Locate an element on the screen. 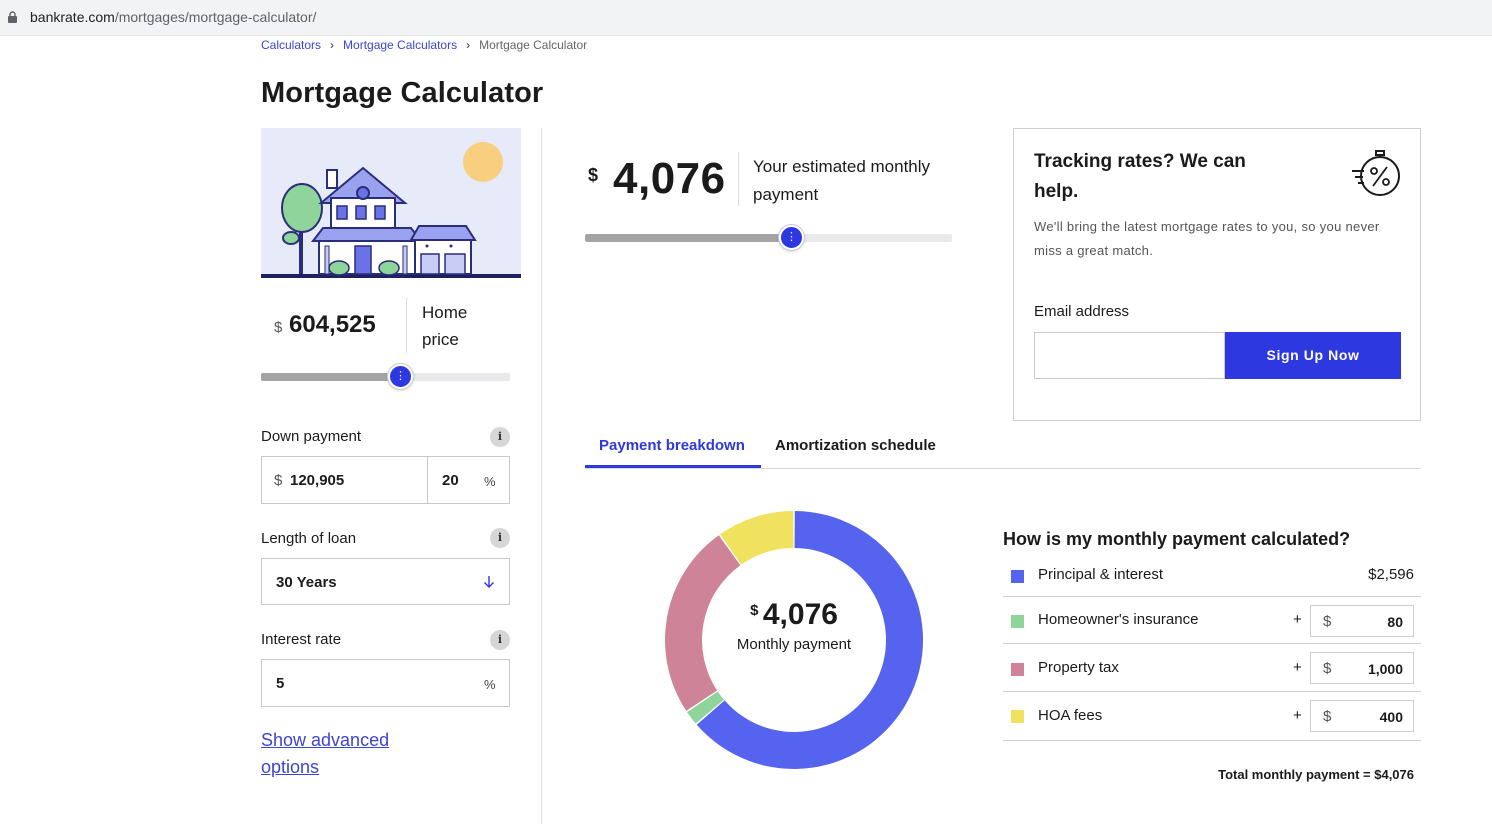 The width and height of the screenshot is (1492, 824). breakdown-row-principal-interest: Principal & interest $2,596 is located at coordinates (1212, 578).